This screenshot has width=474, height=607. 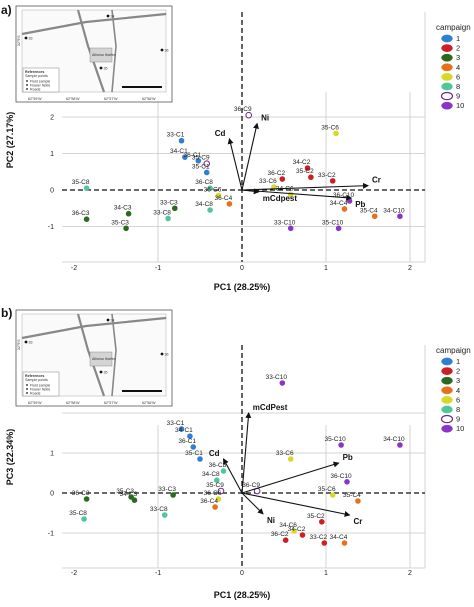 What do you see at coordinates (458, 380) in the screenshot?
I see `legend-entry-label: 3` at bounding box center [458, 380].